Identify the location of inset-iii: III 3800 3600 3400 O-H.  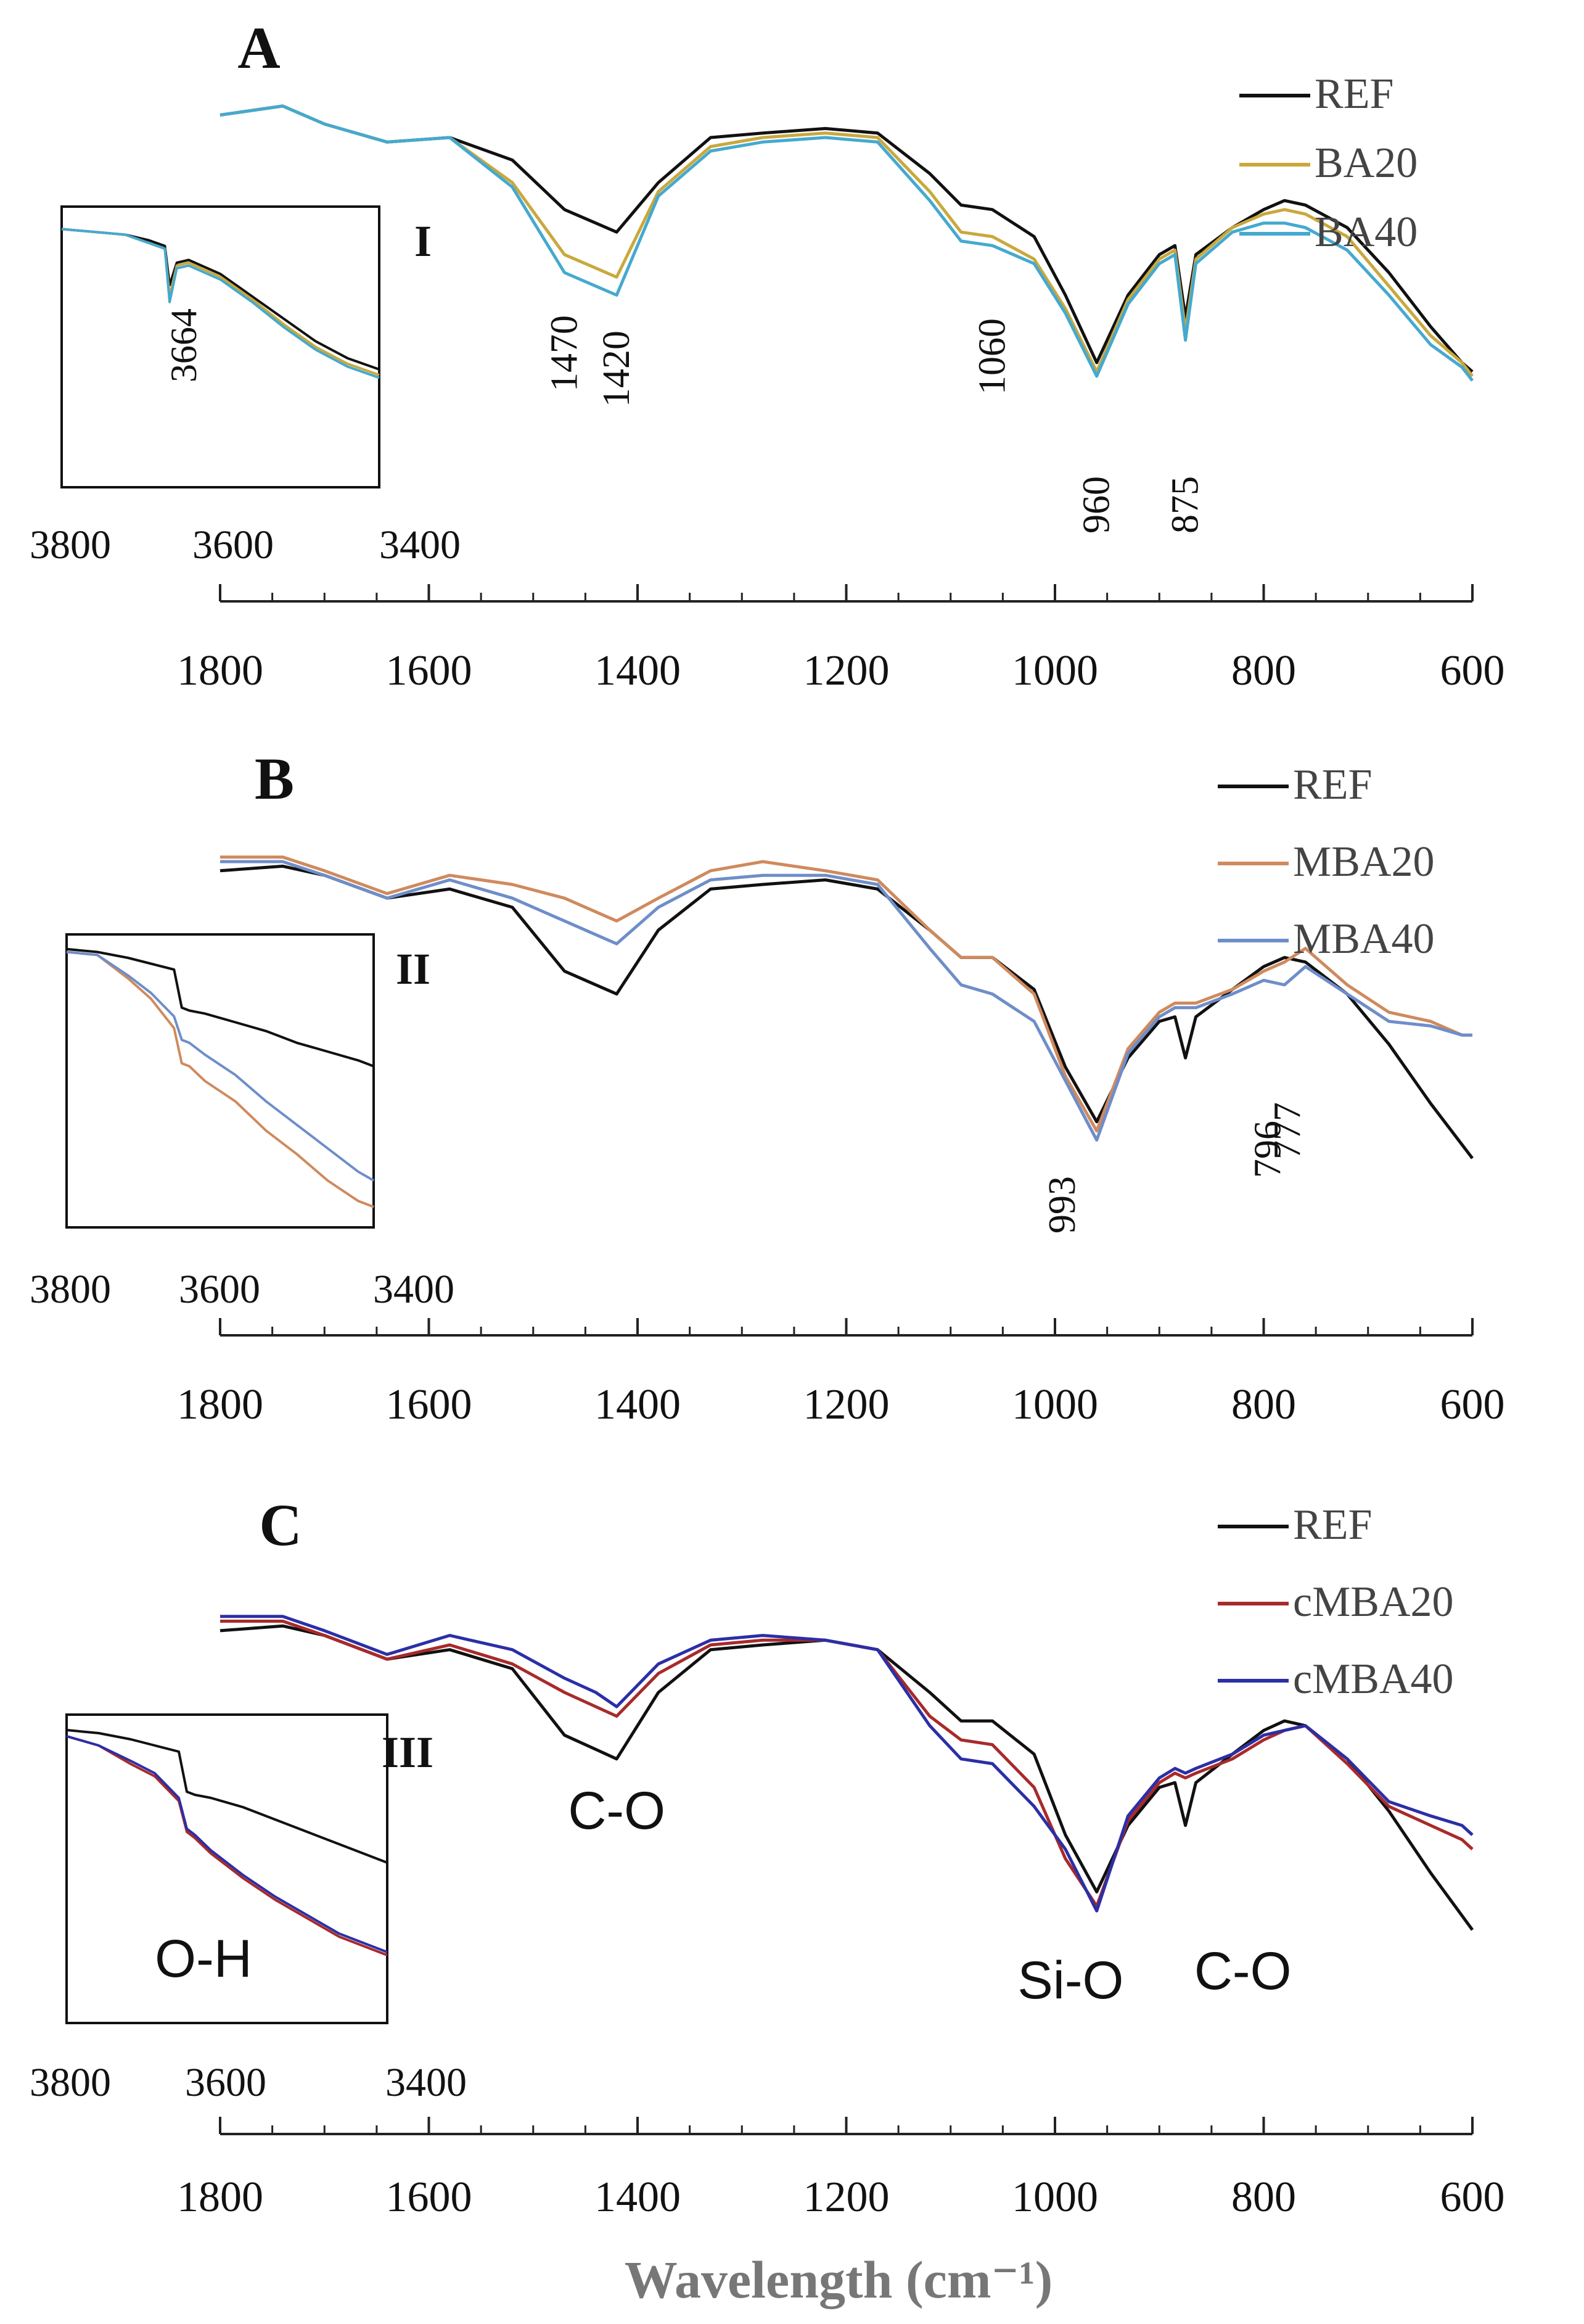
(248, 1909).